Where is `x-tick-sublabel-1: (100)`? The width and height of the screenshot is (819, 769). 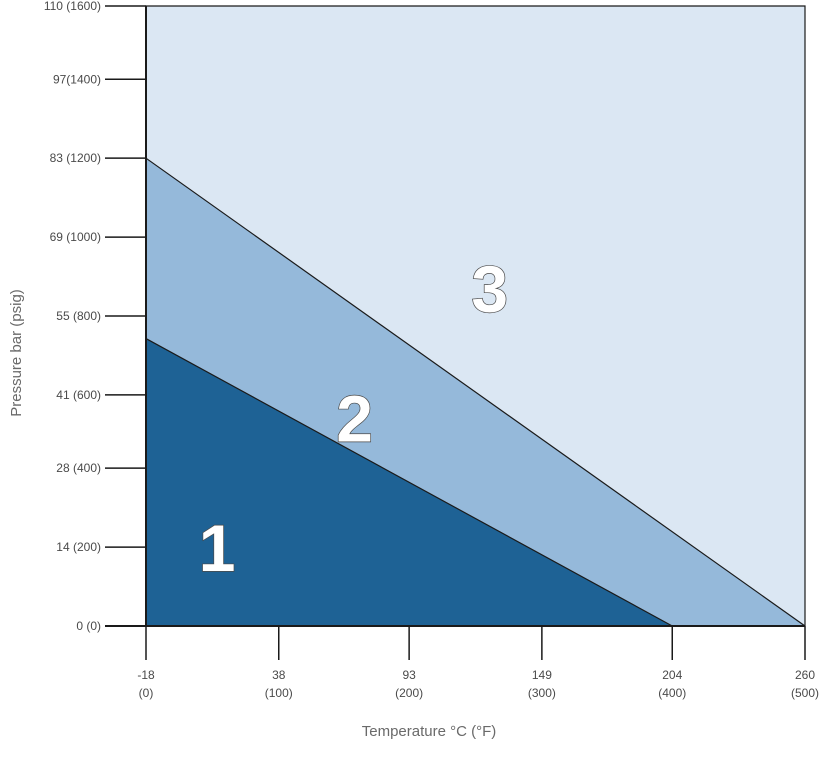 x-tick-sublabel-1: (100) is located at coordinates (279, 693).